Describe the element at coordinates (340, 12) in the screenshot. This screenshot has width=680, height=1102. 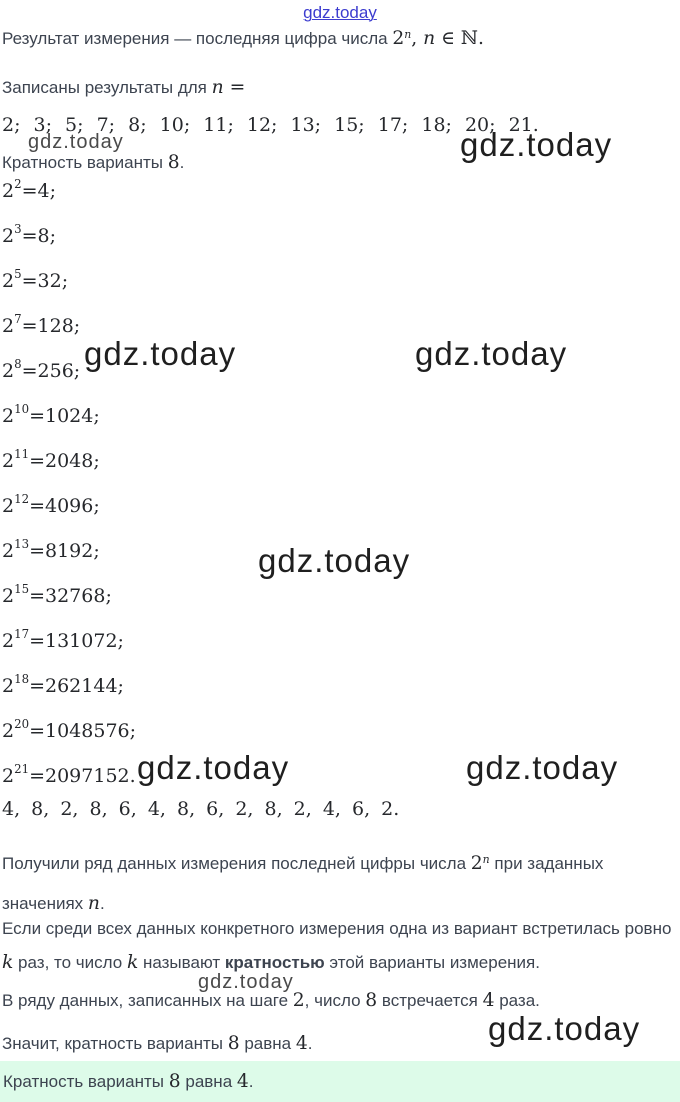
I see `site-link: gdz.today` at that location.